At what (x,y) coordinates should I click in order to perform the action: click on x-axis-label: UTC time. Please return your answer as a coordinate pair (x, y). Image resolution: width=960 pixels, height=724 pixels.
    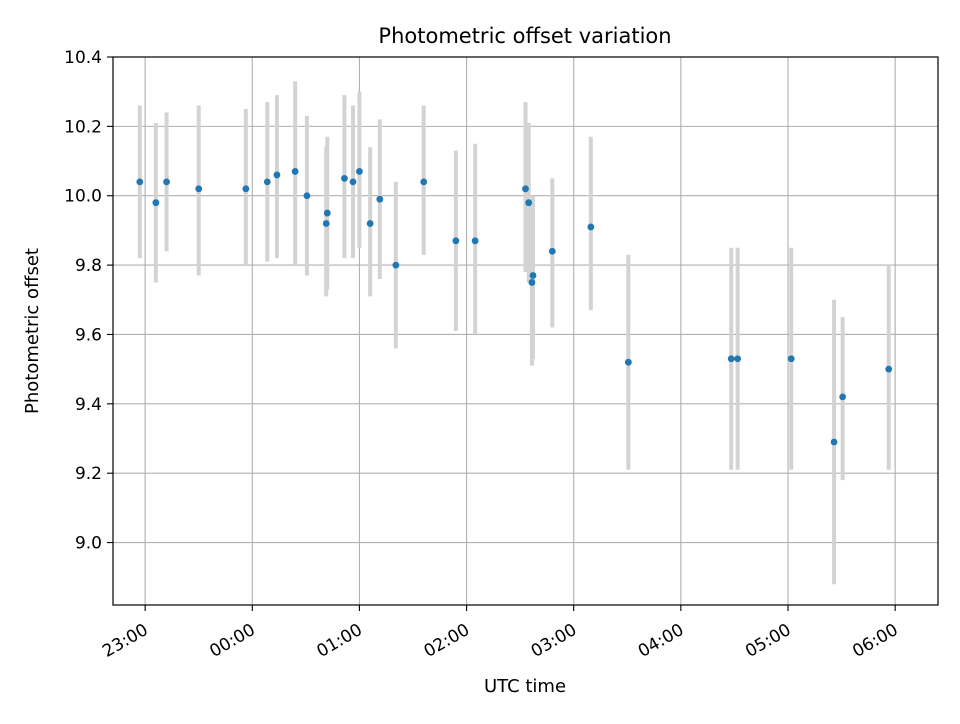
    Looking at the image, I should click on (525, 686).